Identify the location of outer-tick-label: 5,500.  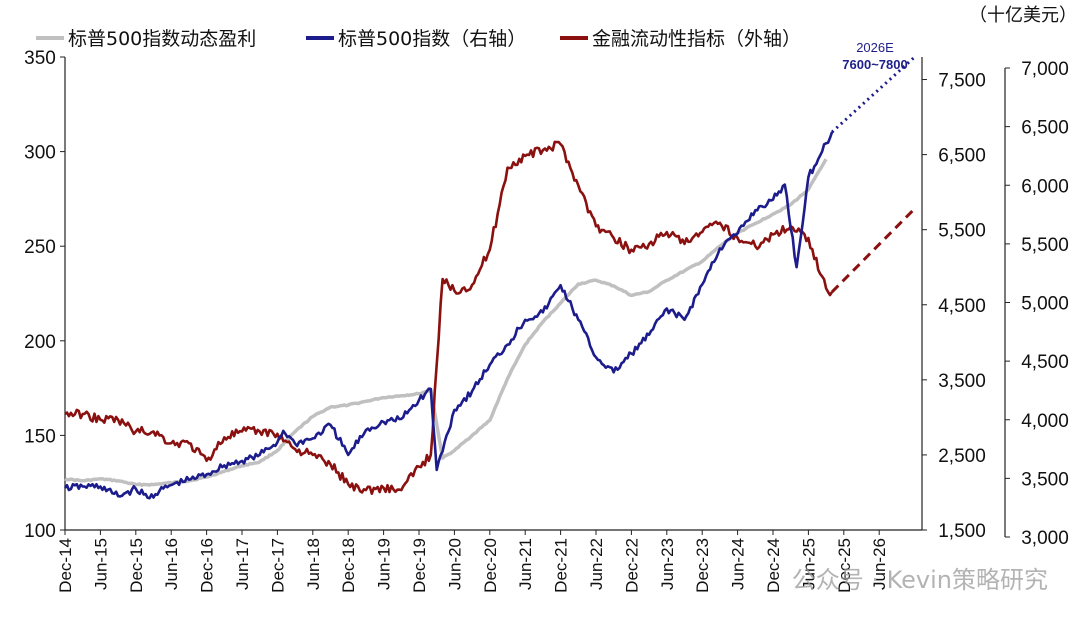
(1045, 245).